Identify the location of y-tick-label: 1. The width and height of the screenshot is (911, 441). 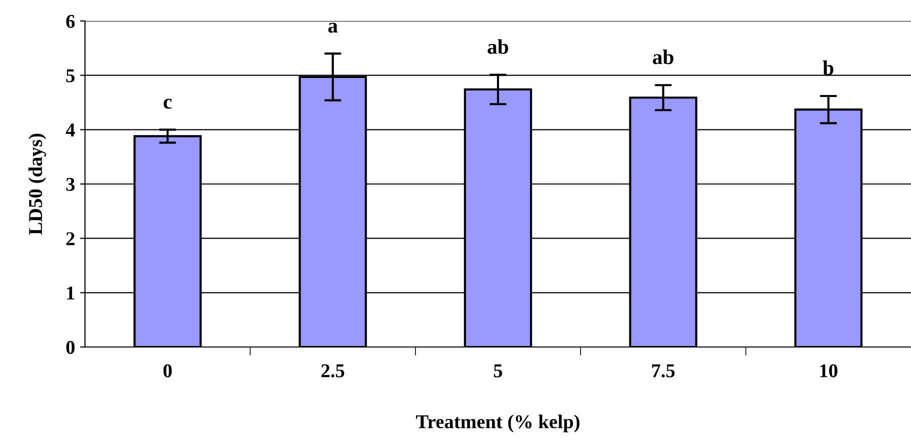
(70, 293).